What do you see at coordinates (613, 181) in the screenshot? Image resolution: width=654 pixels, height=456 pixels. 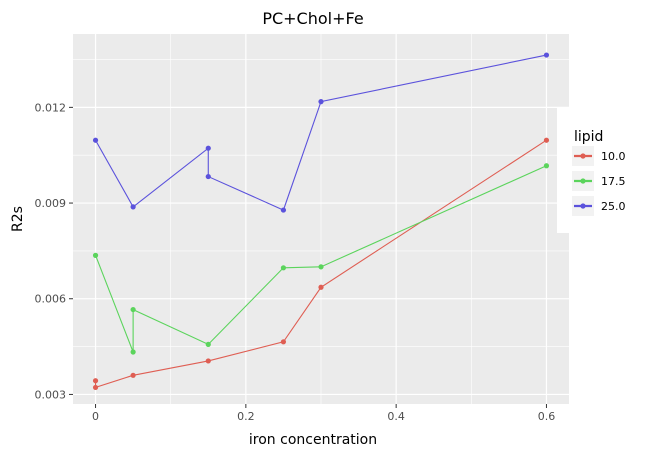 I see `legend-label: 17.5` at bounding box center [613, 181].